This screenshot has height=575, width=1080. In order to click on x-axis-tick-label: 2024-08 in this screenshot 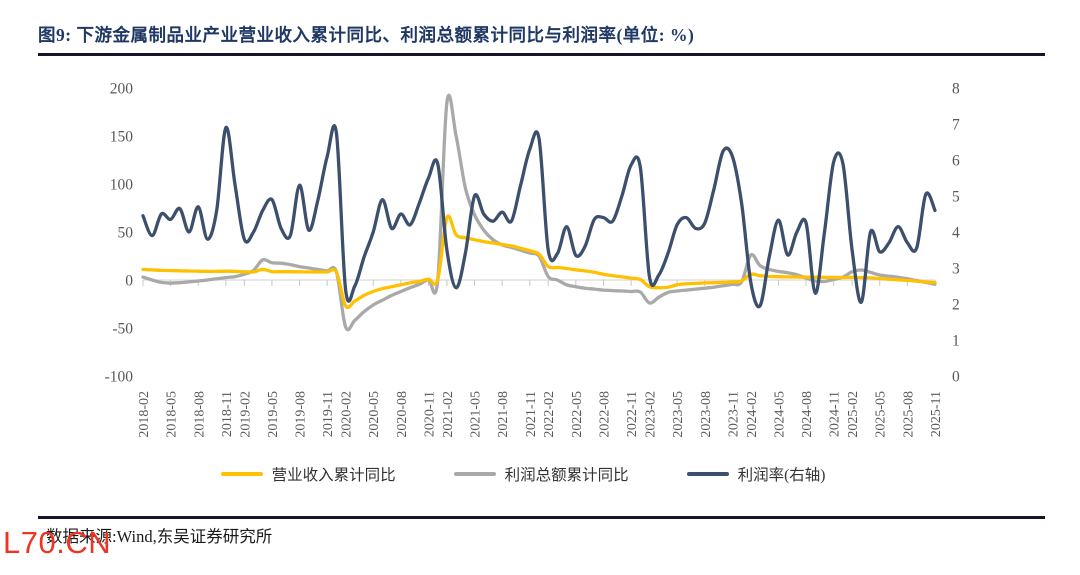, I will do `click(807, 414)`.